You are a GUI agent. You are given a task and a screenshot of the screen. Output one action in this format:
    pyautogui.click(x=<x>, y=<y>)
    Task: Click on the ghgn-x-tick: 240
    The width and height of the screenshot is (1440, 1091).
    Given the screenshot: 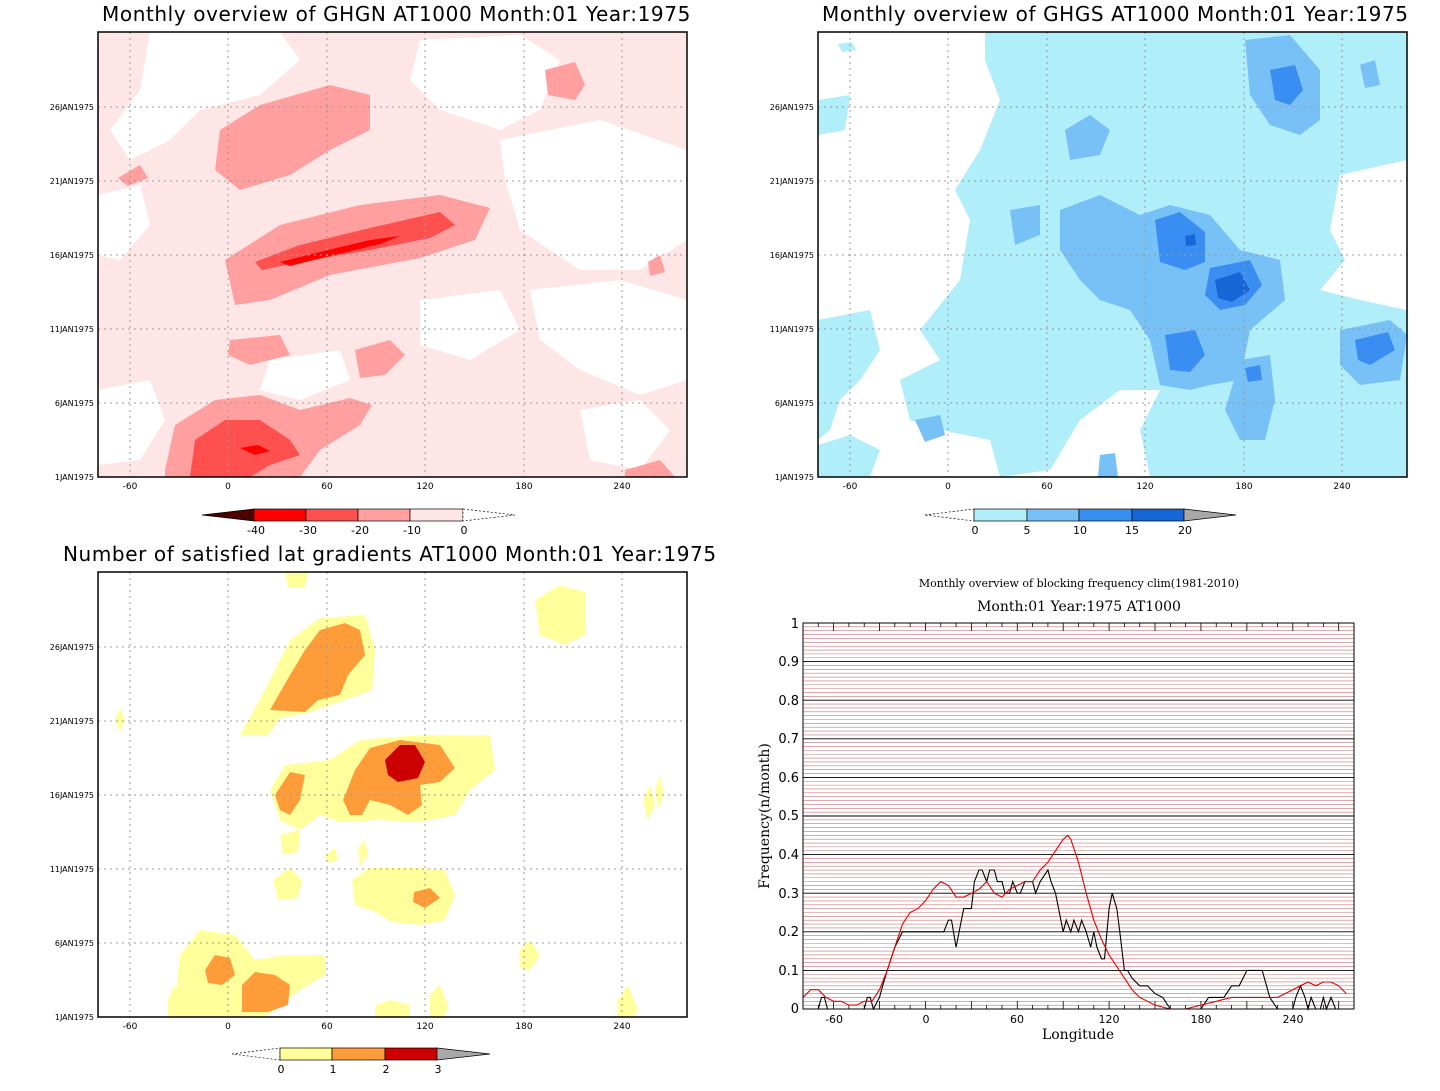 What is the action you would take?
    pyautogui.click(x=621, y=487)
    